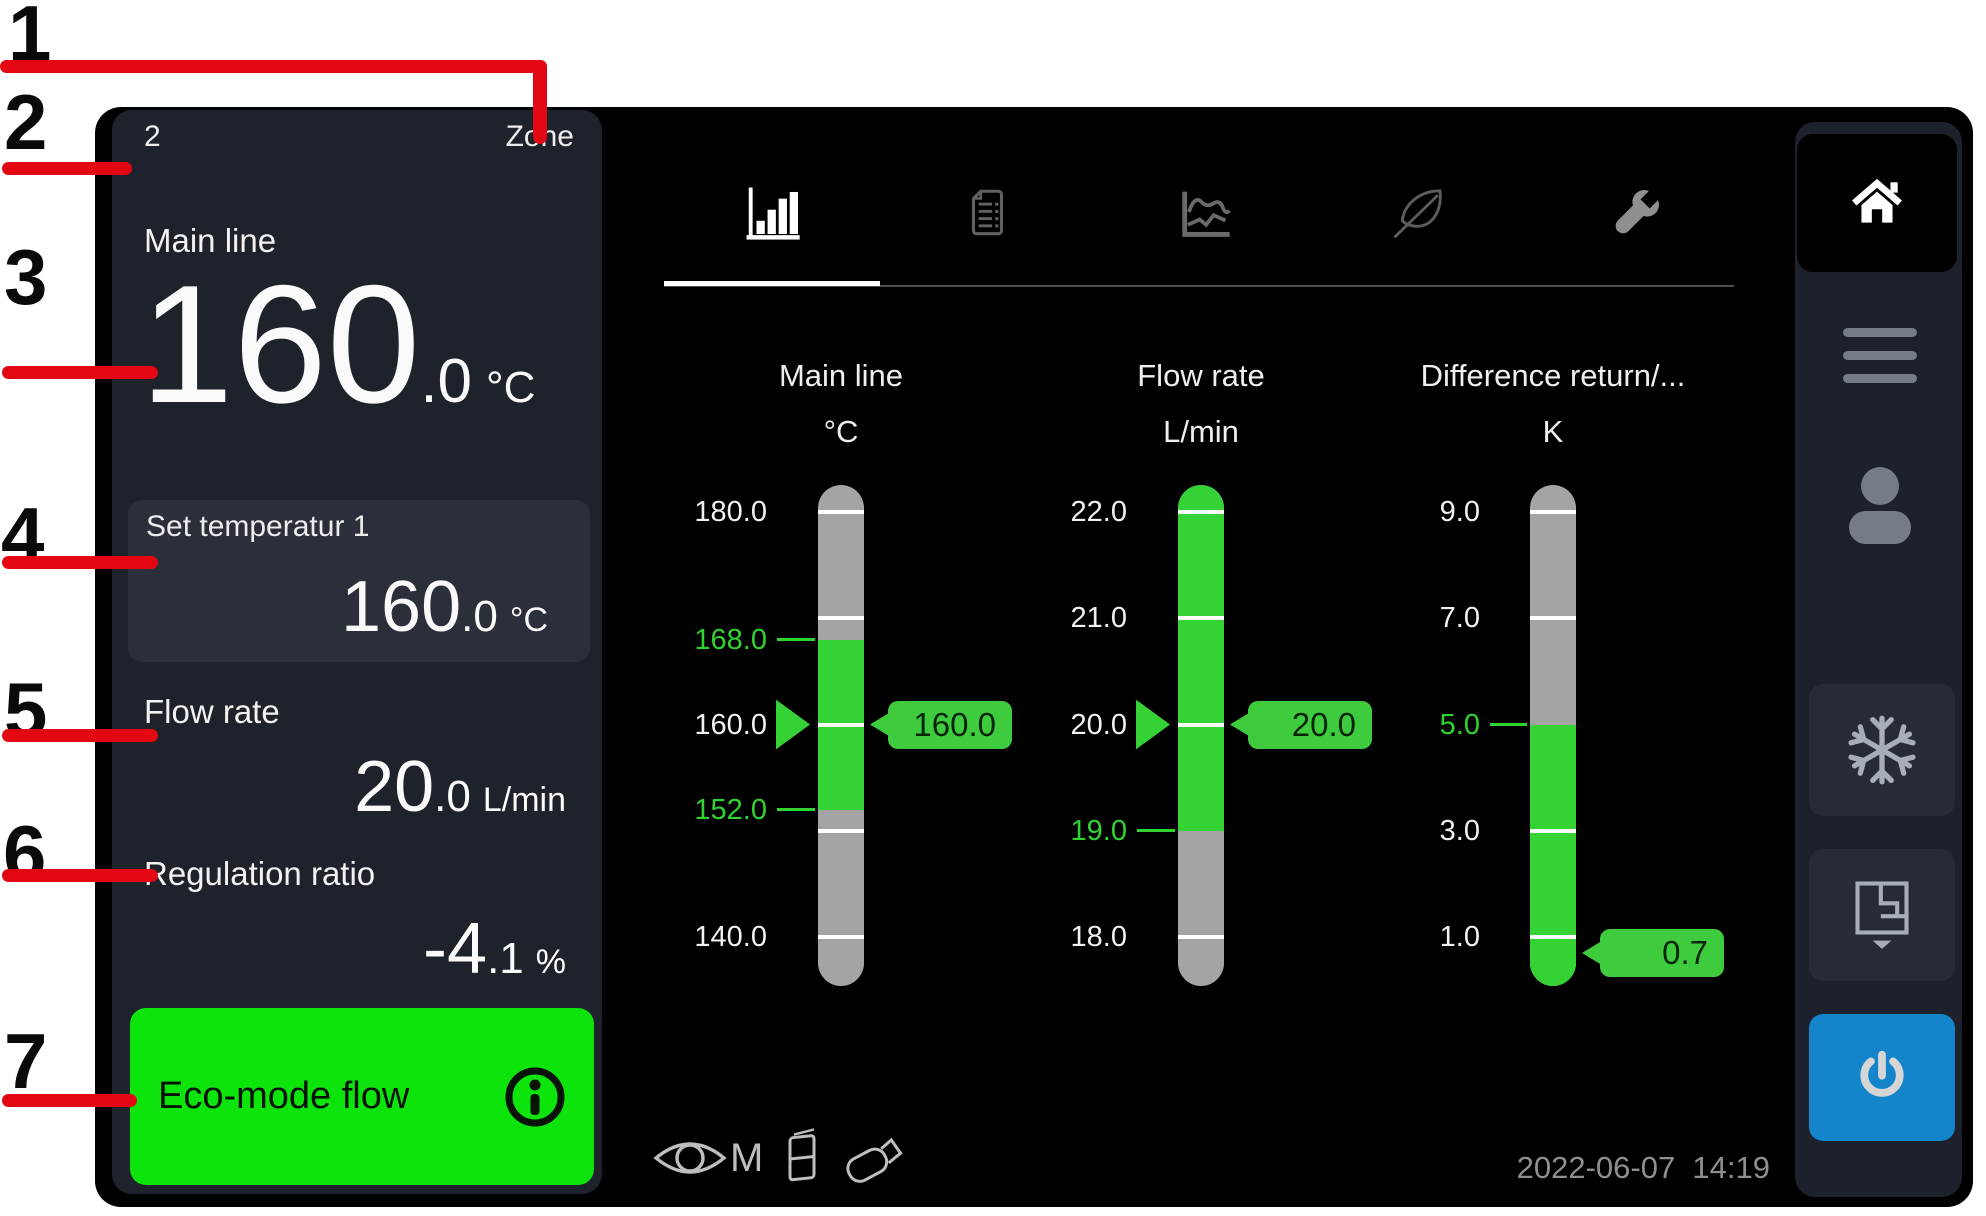 This screenshot has width=1986, height=1216. I want to click on callout-number-2: 2, so click(26, 122).